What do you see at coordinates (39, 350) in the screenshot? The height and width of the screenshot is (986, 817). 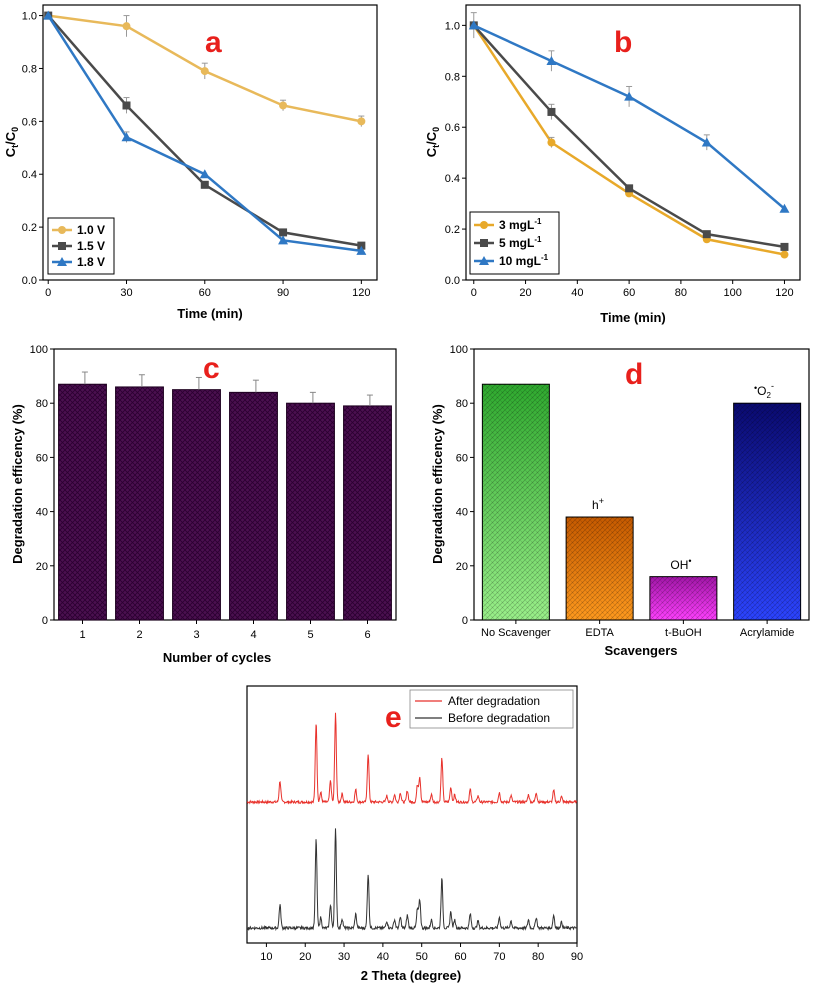 I see `panel-c-ytick-label: 100` at bounding box center [39, 350].